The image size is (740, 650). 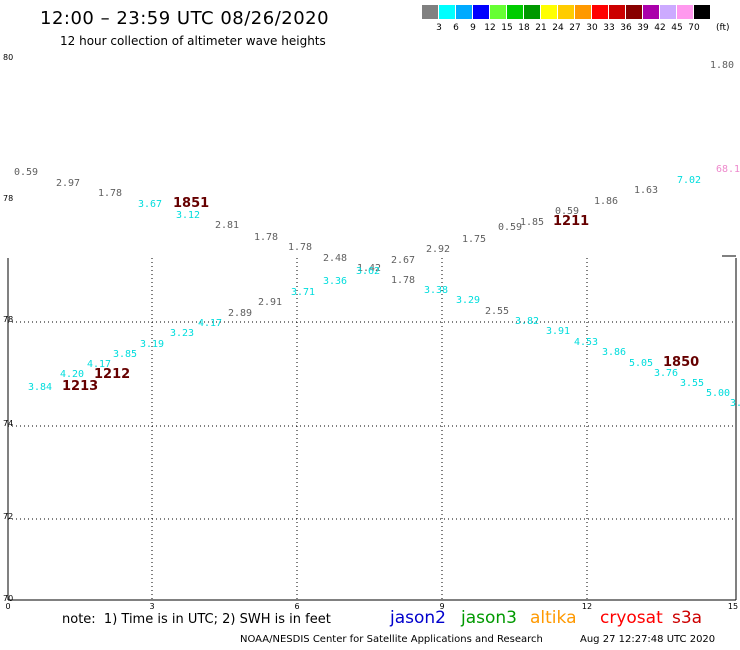 I want to click on legend-value: 30, so click(x=592, y=28).